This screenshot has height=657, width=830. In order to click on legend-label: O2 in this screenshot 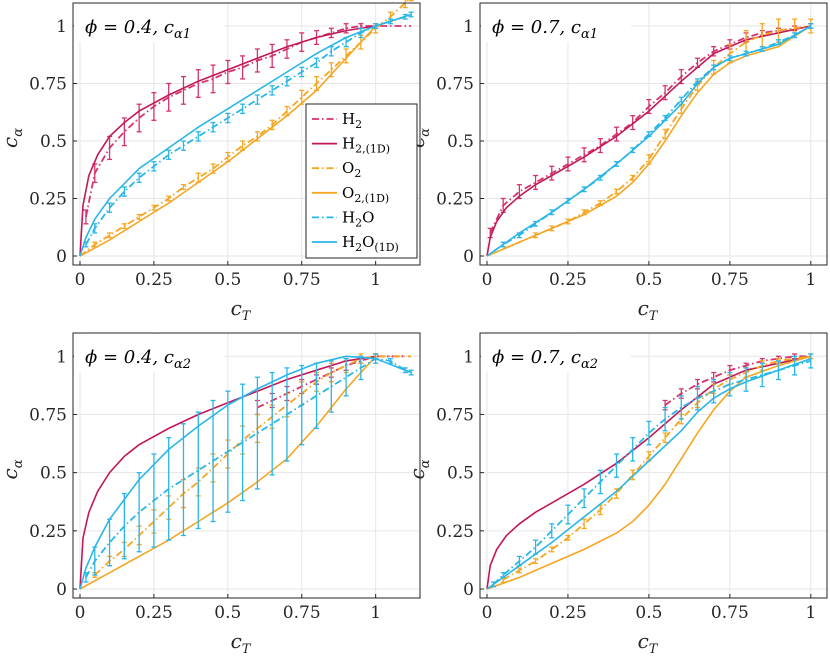, I will do `click(351, 169)`.